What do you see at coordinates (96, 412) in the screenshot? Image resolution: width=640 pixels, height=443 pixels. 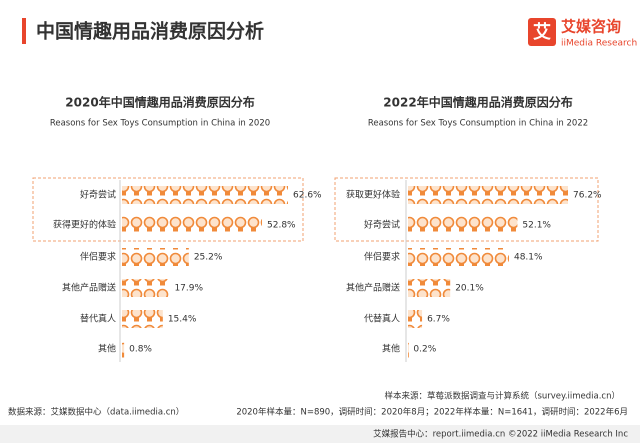 I see `data-source: 数据来源：艾媒数据中心（data.iimedia.cn）` at bounding box center [96, 412].